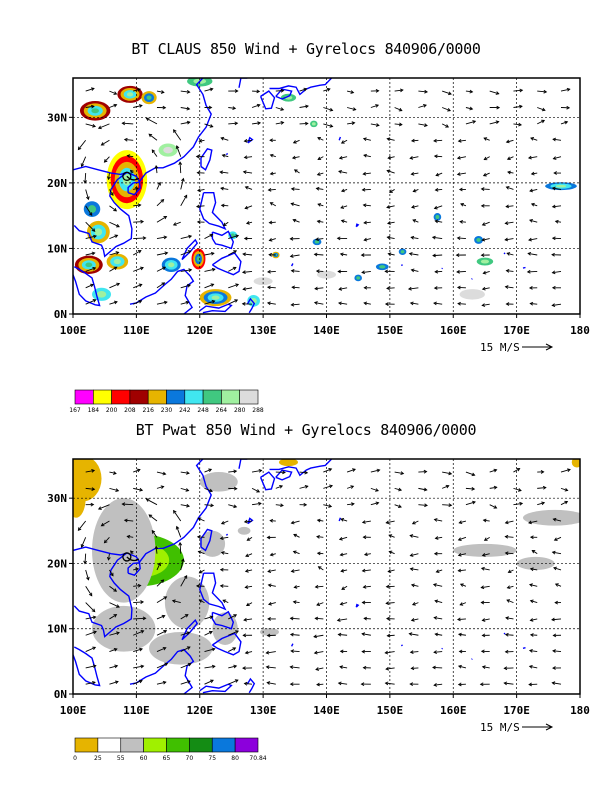  What do you see at coordinates (257, 758) in the screenshot?
I see `colorbar-label: 70.84` at bounding box center [257, 758].